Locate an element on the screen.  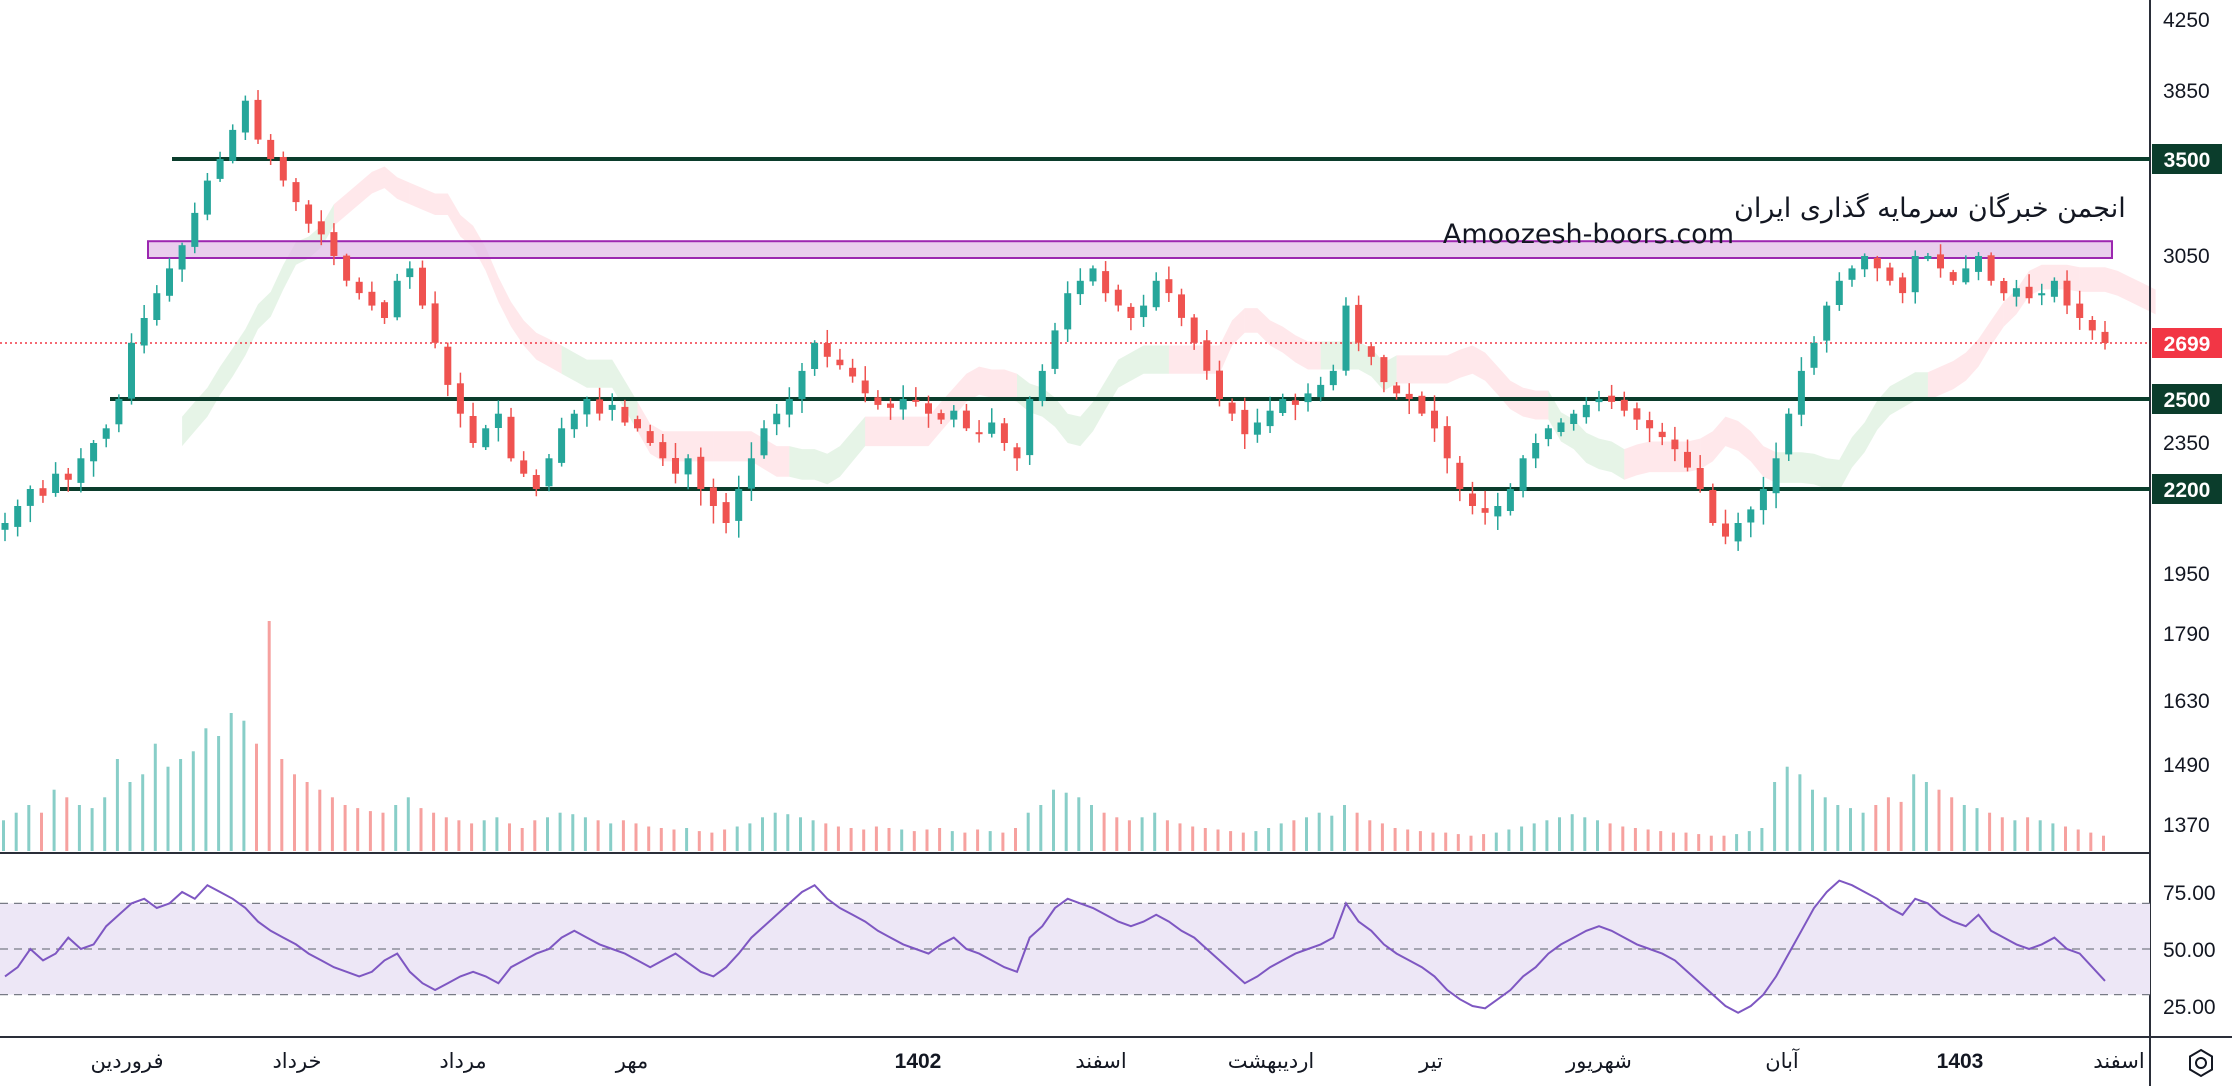
resistance-zone-rect is located at coordinates (1130, 250).